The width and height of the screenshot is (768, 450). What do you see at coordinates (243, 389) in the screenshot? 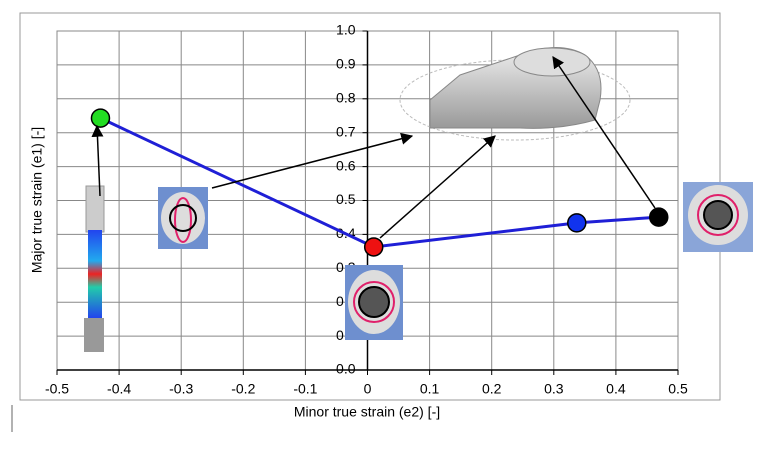
I see `x-tick-label: -0.2` at bounding box center [243, 389].